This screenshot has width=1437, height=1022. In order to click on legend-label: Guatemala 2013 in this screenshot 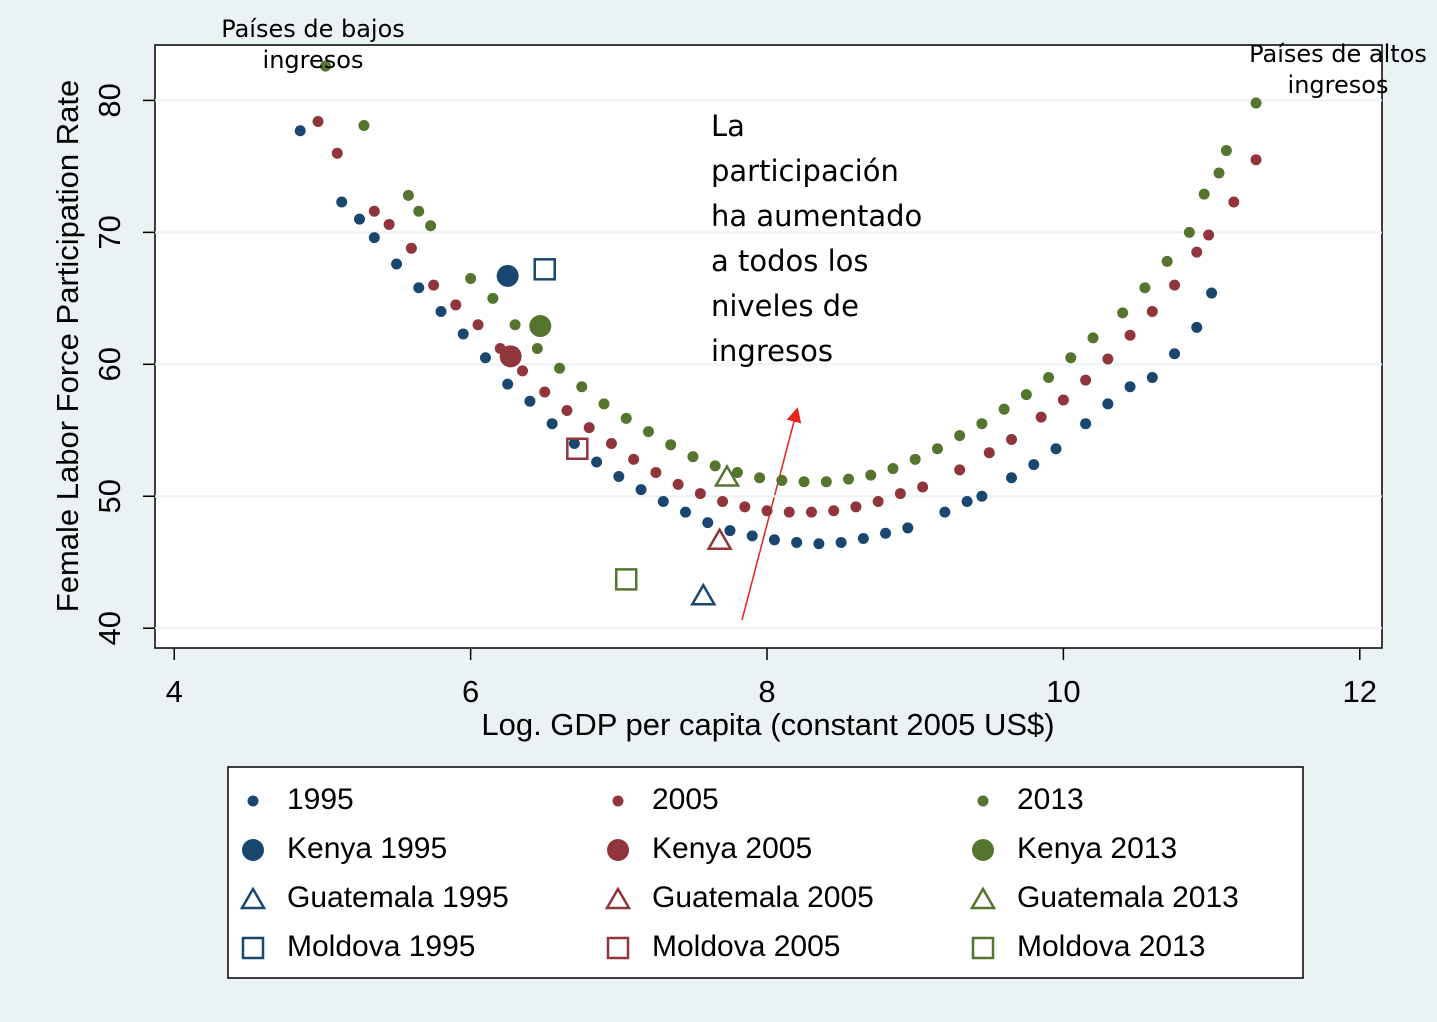, I will do `click(1128, 897)`.